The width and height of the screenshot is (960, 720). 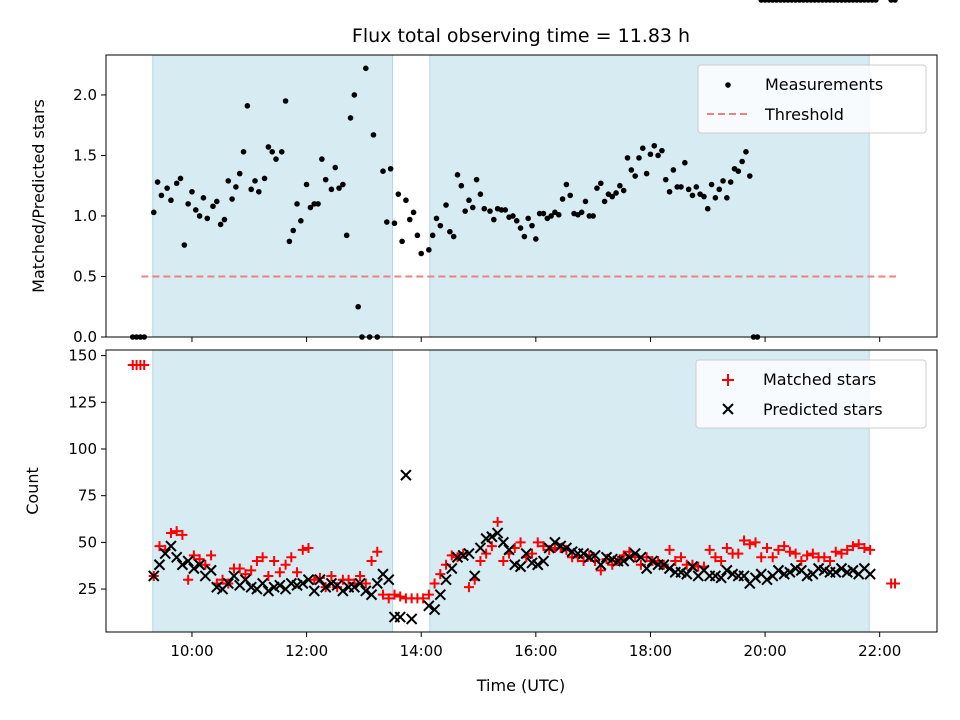 What do you see at coordinates (191, 651) in the screenshot?
I see `x-tick-label: 10:00` at bounding box center [191, 651].